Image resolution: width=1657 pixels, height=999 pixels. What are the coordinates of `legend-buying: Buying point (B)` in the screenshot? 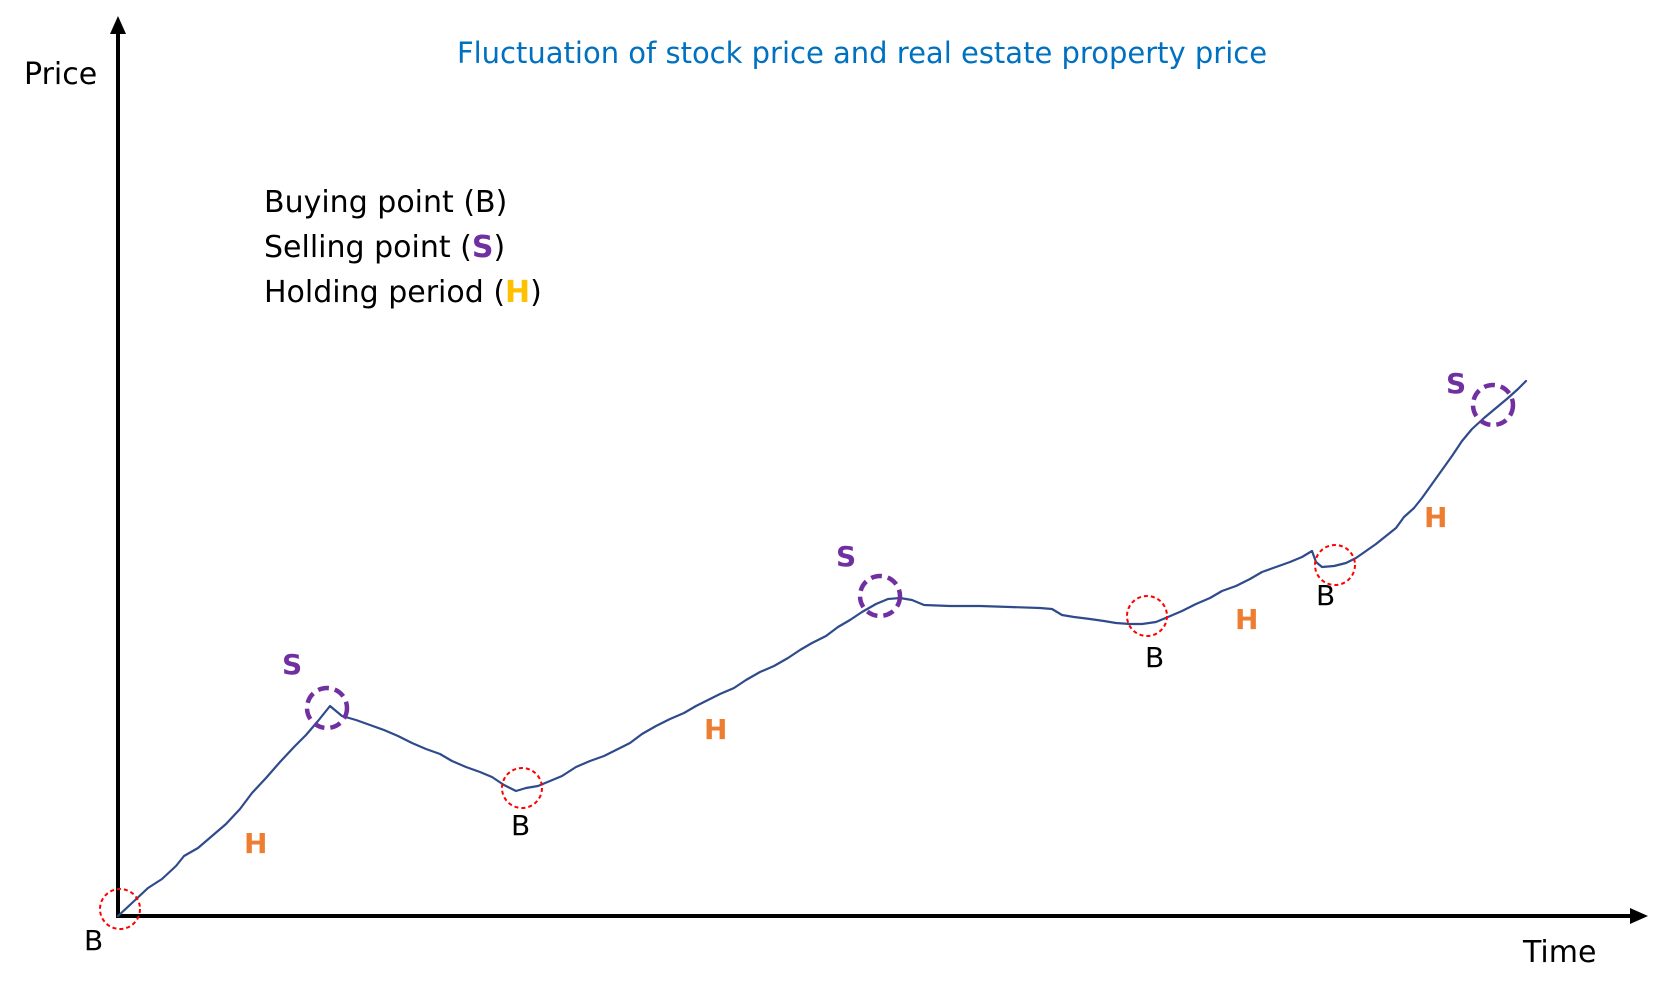 It's located at (385, 202).